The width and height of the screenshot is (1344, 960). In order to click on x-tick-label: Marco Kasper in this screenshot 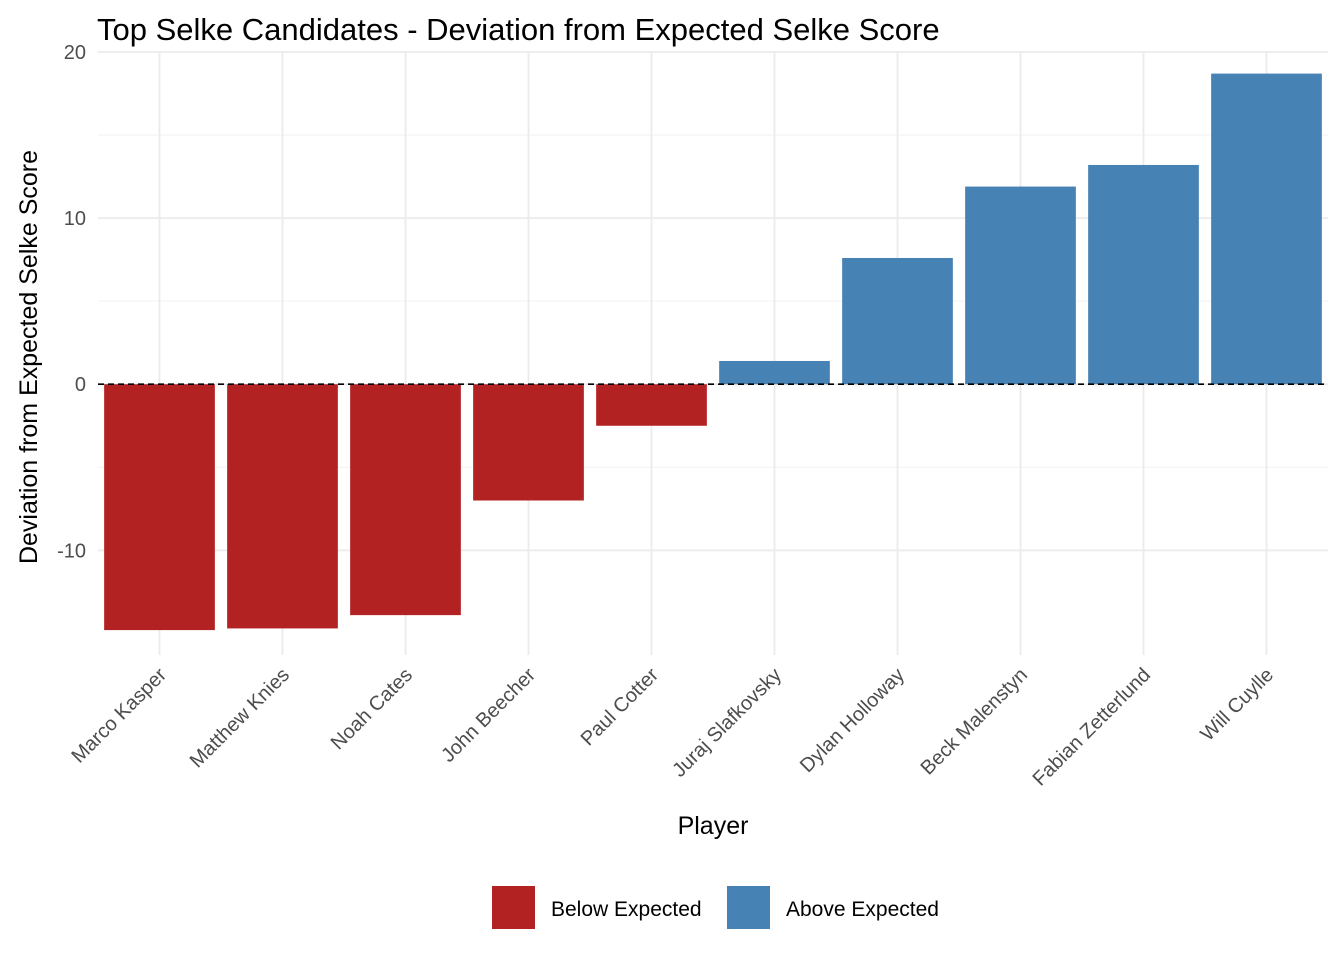, I will do `click(119, 716)`.